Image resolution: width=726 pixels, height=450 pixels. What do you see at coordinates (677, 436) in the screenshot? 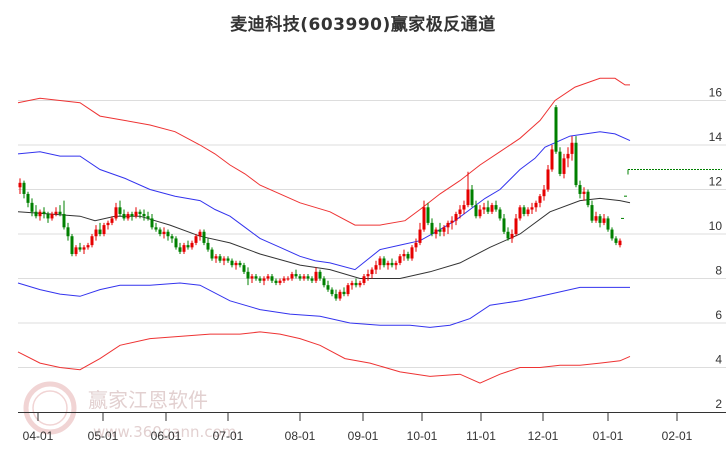
I see `x-tick-label: 02-01` at bounding box center [677, 436].